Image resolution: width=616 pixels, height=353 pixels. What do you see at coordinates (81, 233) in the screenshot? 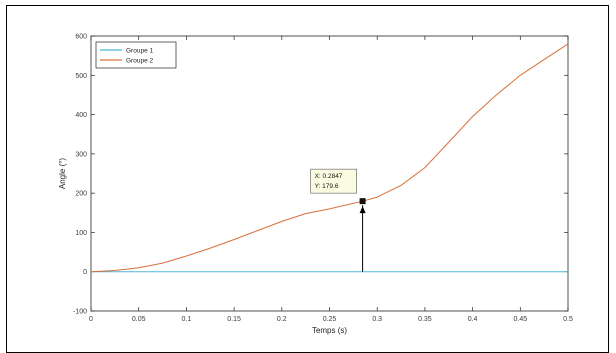
I see `y-tick-label: 100` at bounding box center [81, 233].